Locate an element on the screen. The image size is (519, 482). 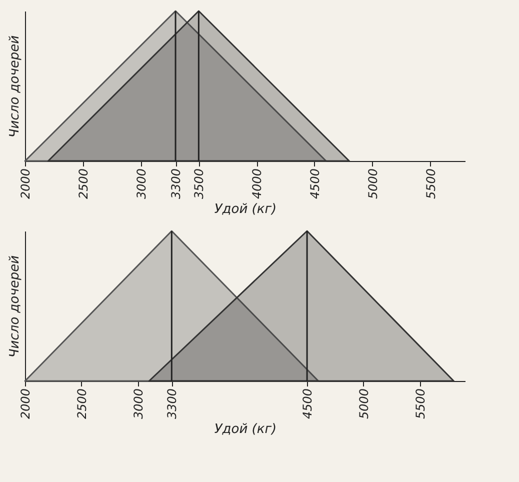
x-tick-label: 3500 is located at coordinates (199, 184).